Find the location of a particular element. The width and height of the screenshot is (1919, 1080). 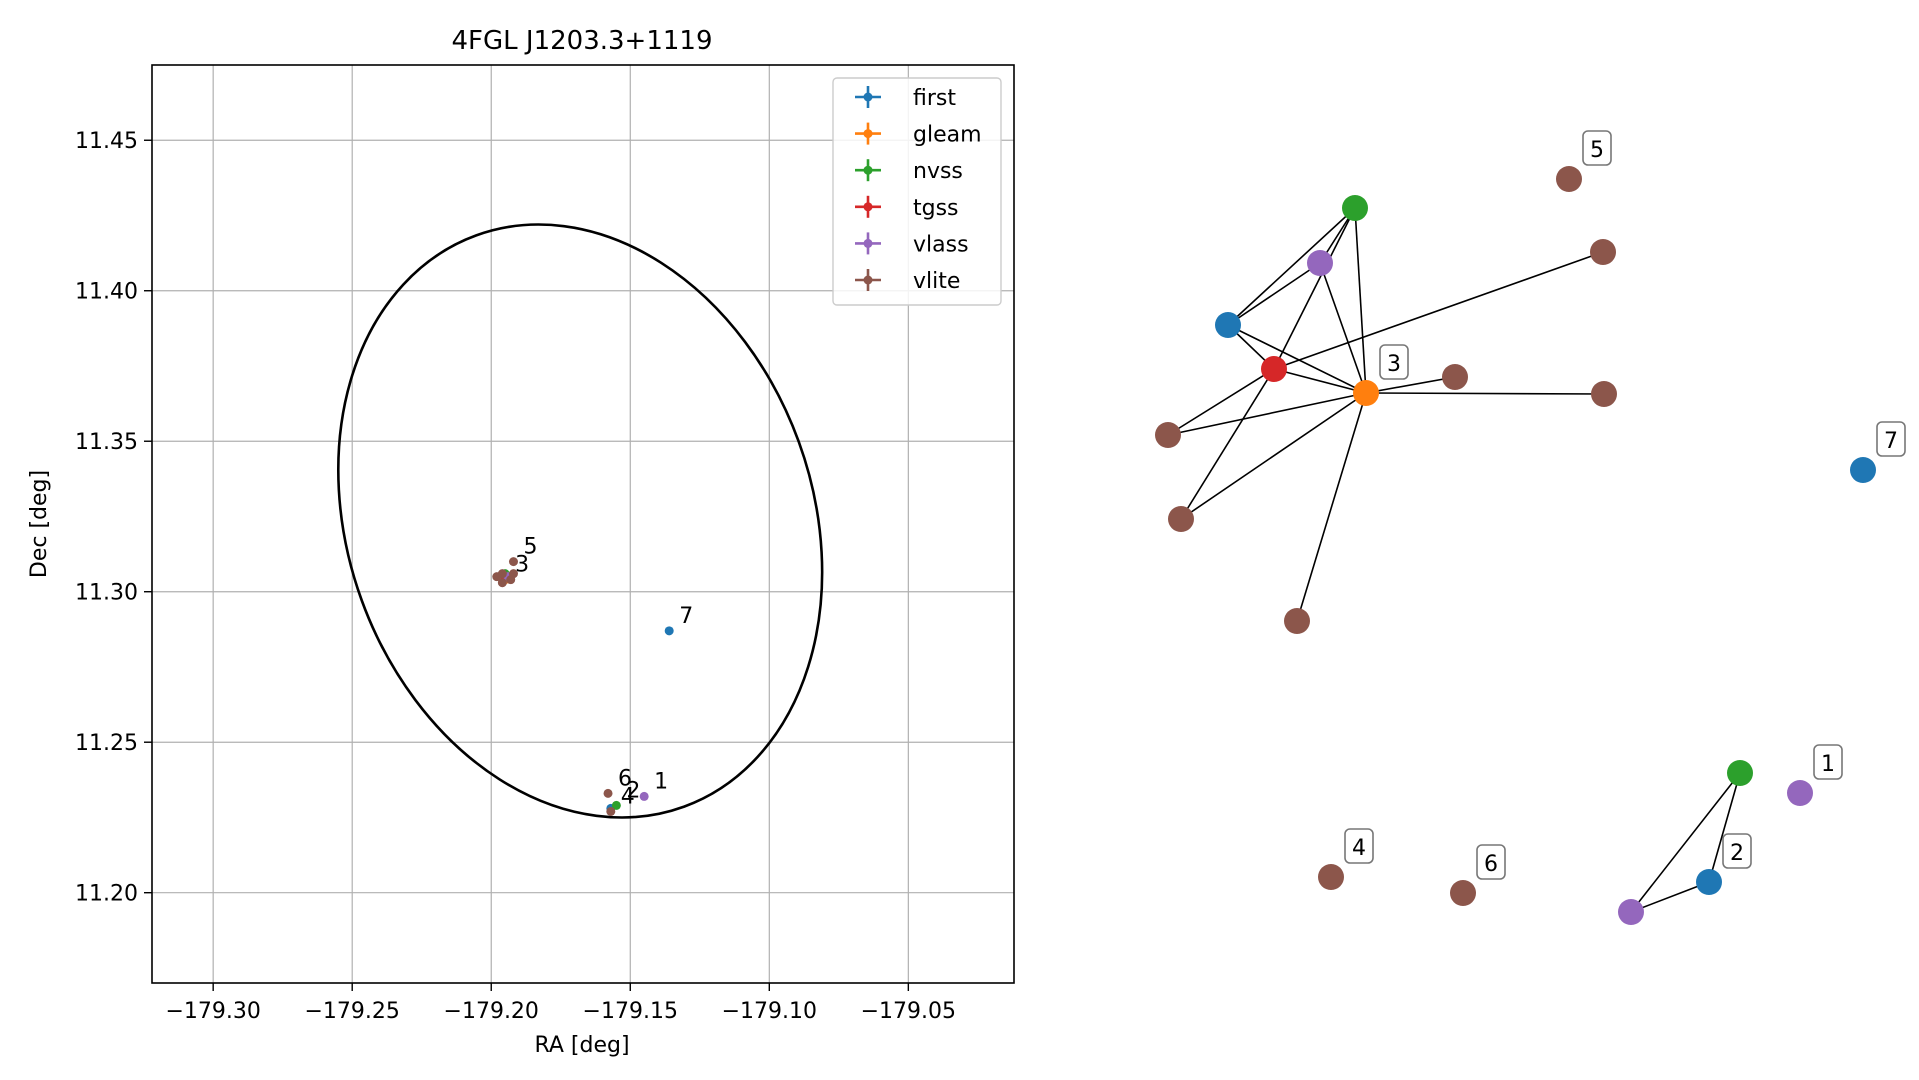

point-annotation: 6 is located at coordinates (625, 778).